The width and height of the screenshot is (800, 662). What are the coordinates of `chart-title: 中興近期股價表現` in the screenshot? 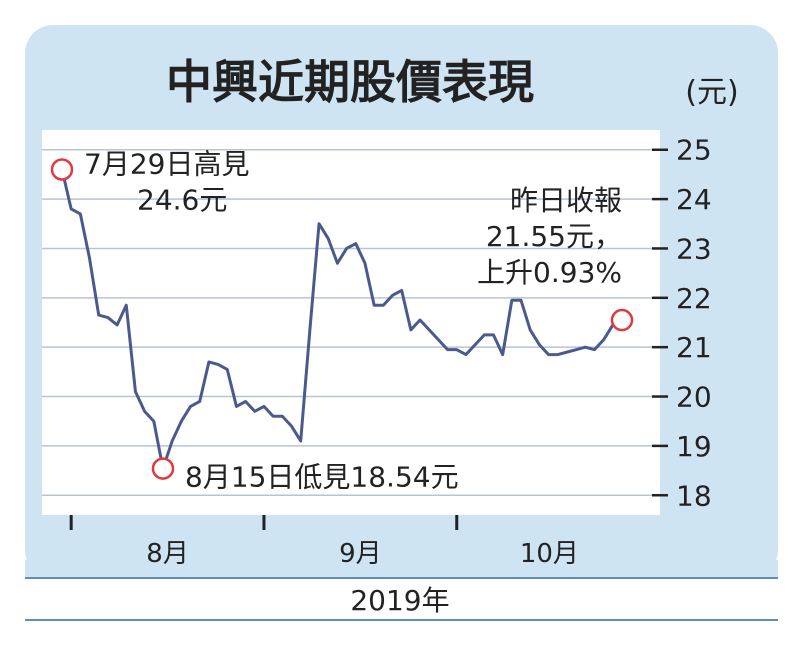 It's located at (350, 82).